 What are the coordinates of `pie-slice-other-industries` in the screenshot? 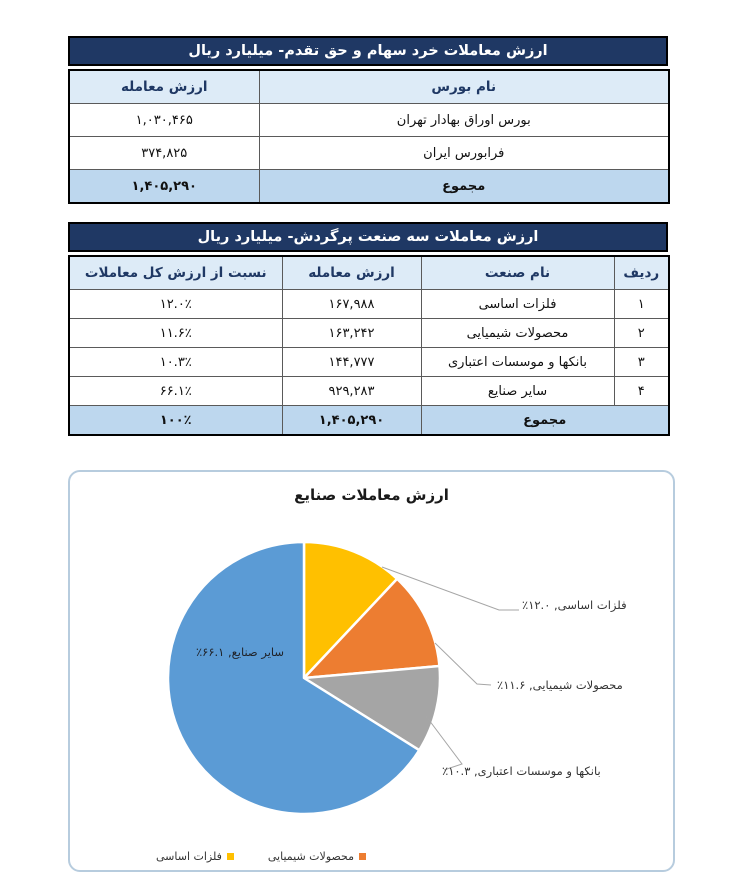 It's located at (293, 678).